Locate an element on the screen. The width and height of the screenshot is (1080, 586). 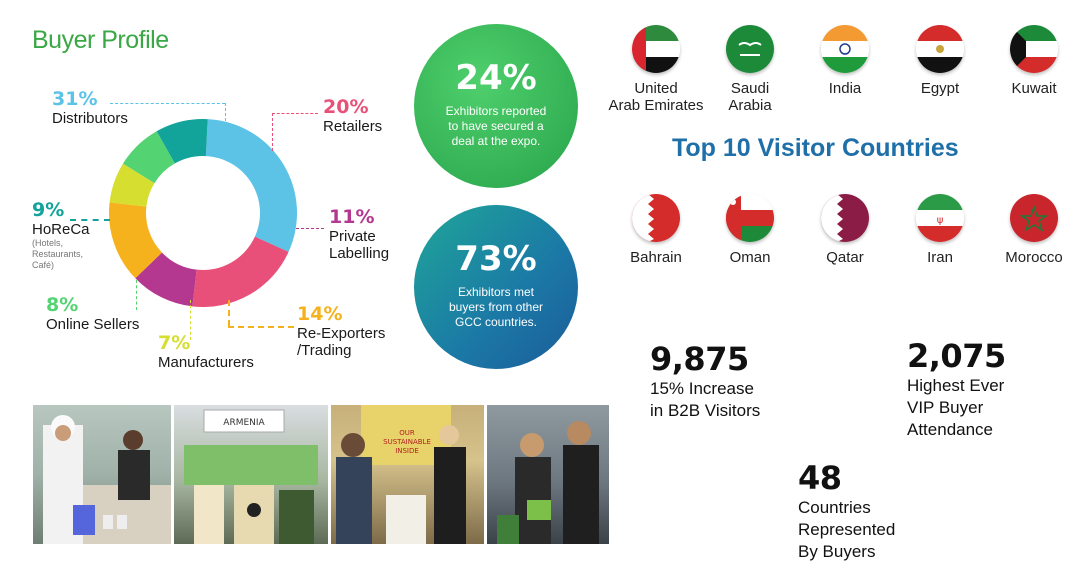
gcc-value: 73% is located at coordinates (496, 259).